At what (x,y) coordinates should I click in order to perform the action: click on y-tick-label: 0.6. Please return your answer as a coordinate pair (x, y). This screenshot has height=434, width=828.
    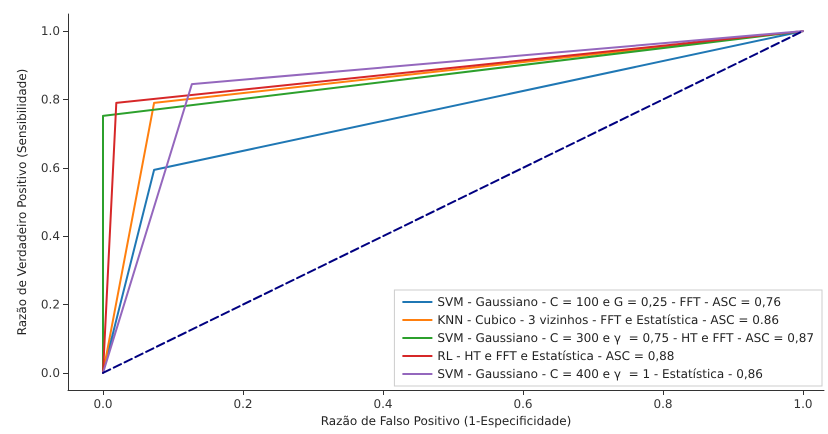
    Looking at the image, I should click on (50, 167).